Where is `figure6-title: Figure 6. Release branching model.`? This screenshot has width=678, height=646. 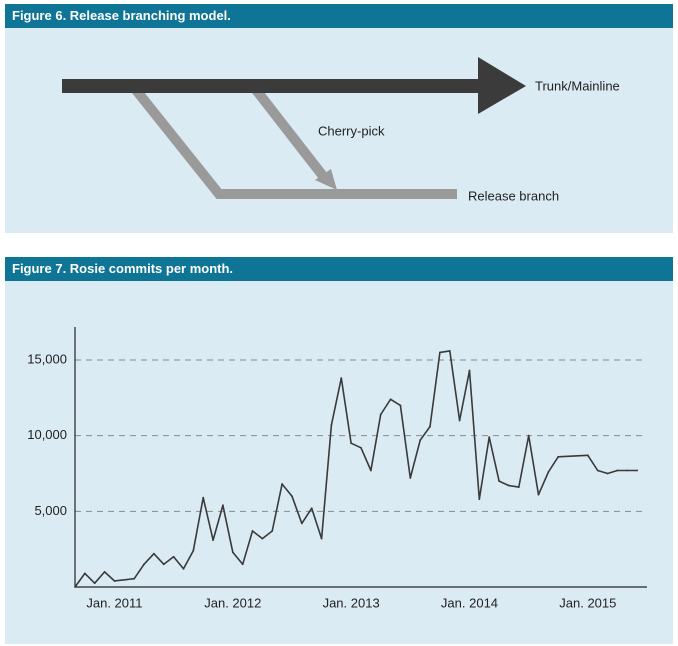 figure6-title: Figure 6. Release branching model. is located at coordinates (339, 16).